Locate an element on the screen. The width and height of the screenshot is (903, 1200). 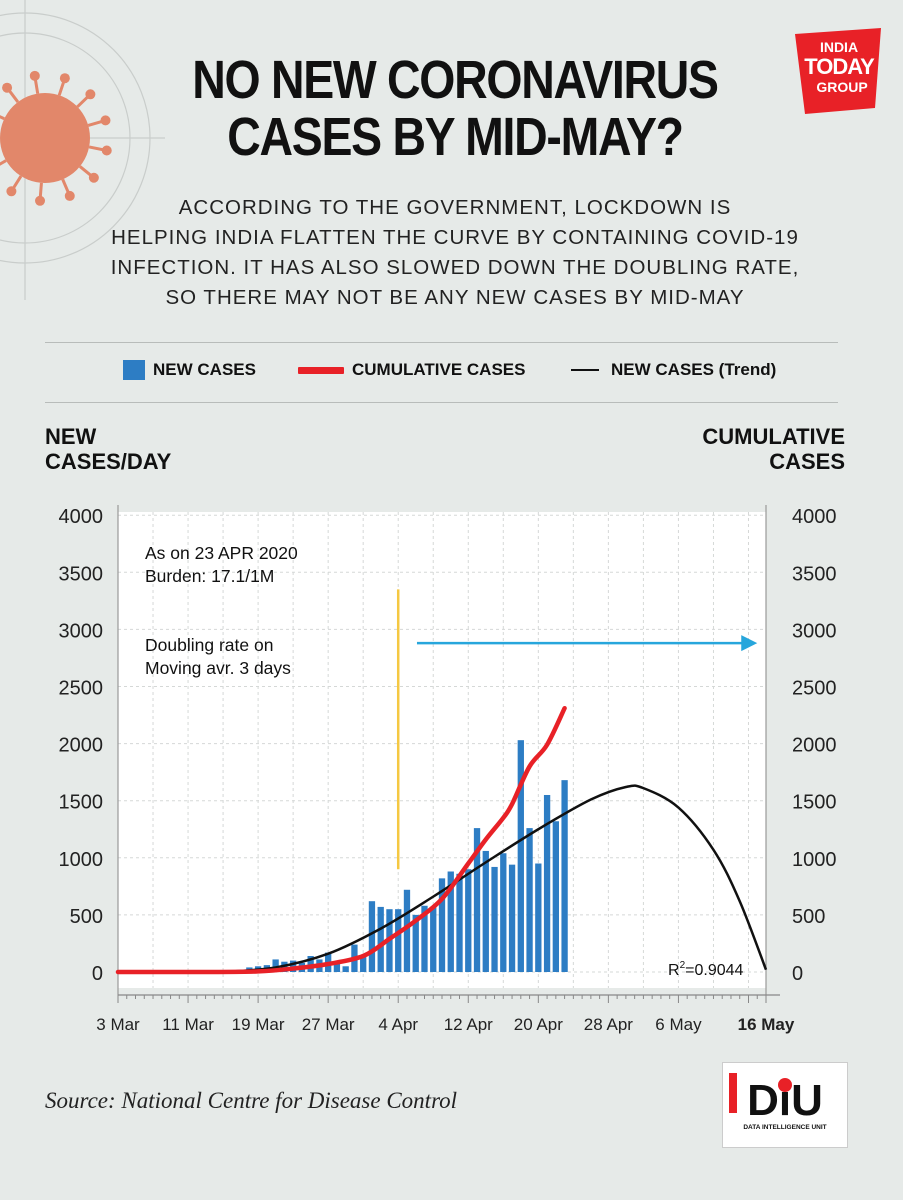
doubling-arrow-head is located at coordinates (749, 643).